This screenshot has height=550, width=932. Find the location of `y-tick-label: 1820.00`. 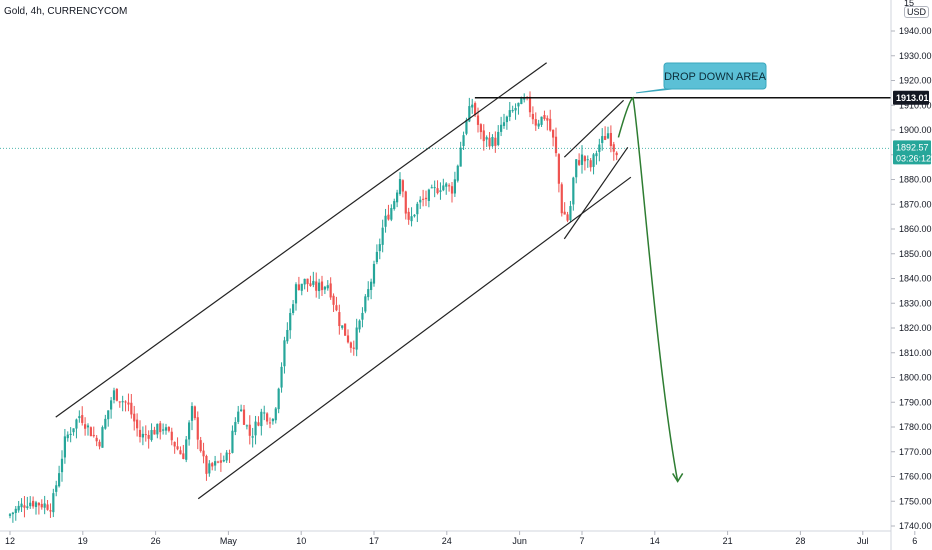

y-tick-label: 1820.00 is located at coordinates (915, 328).